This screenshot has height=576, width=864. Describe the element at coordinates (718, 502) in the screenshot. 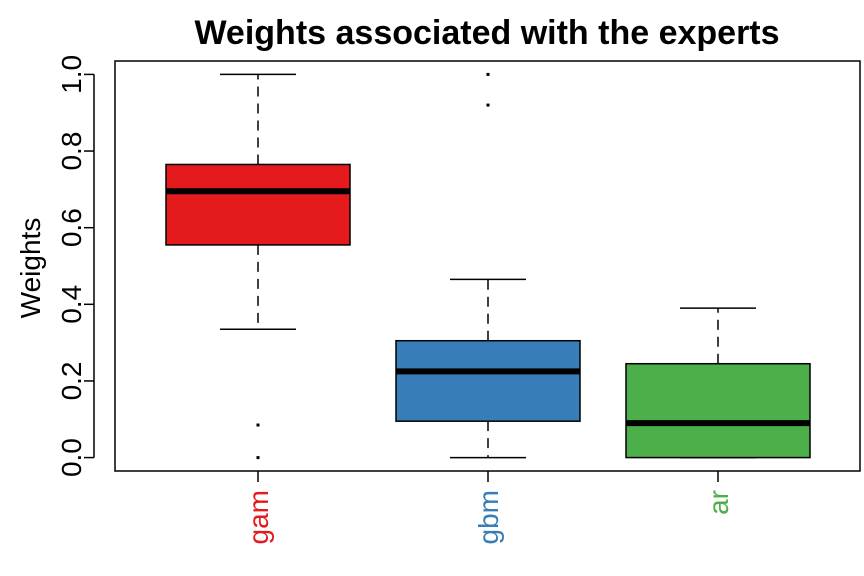

I see `category-label-ar: ar` at that location.